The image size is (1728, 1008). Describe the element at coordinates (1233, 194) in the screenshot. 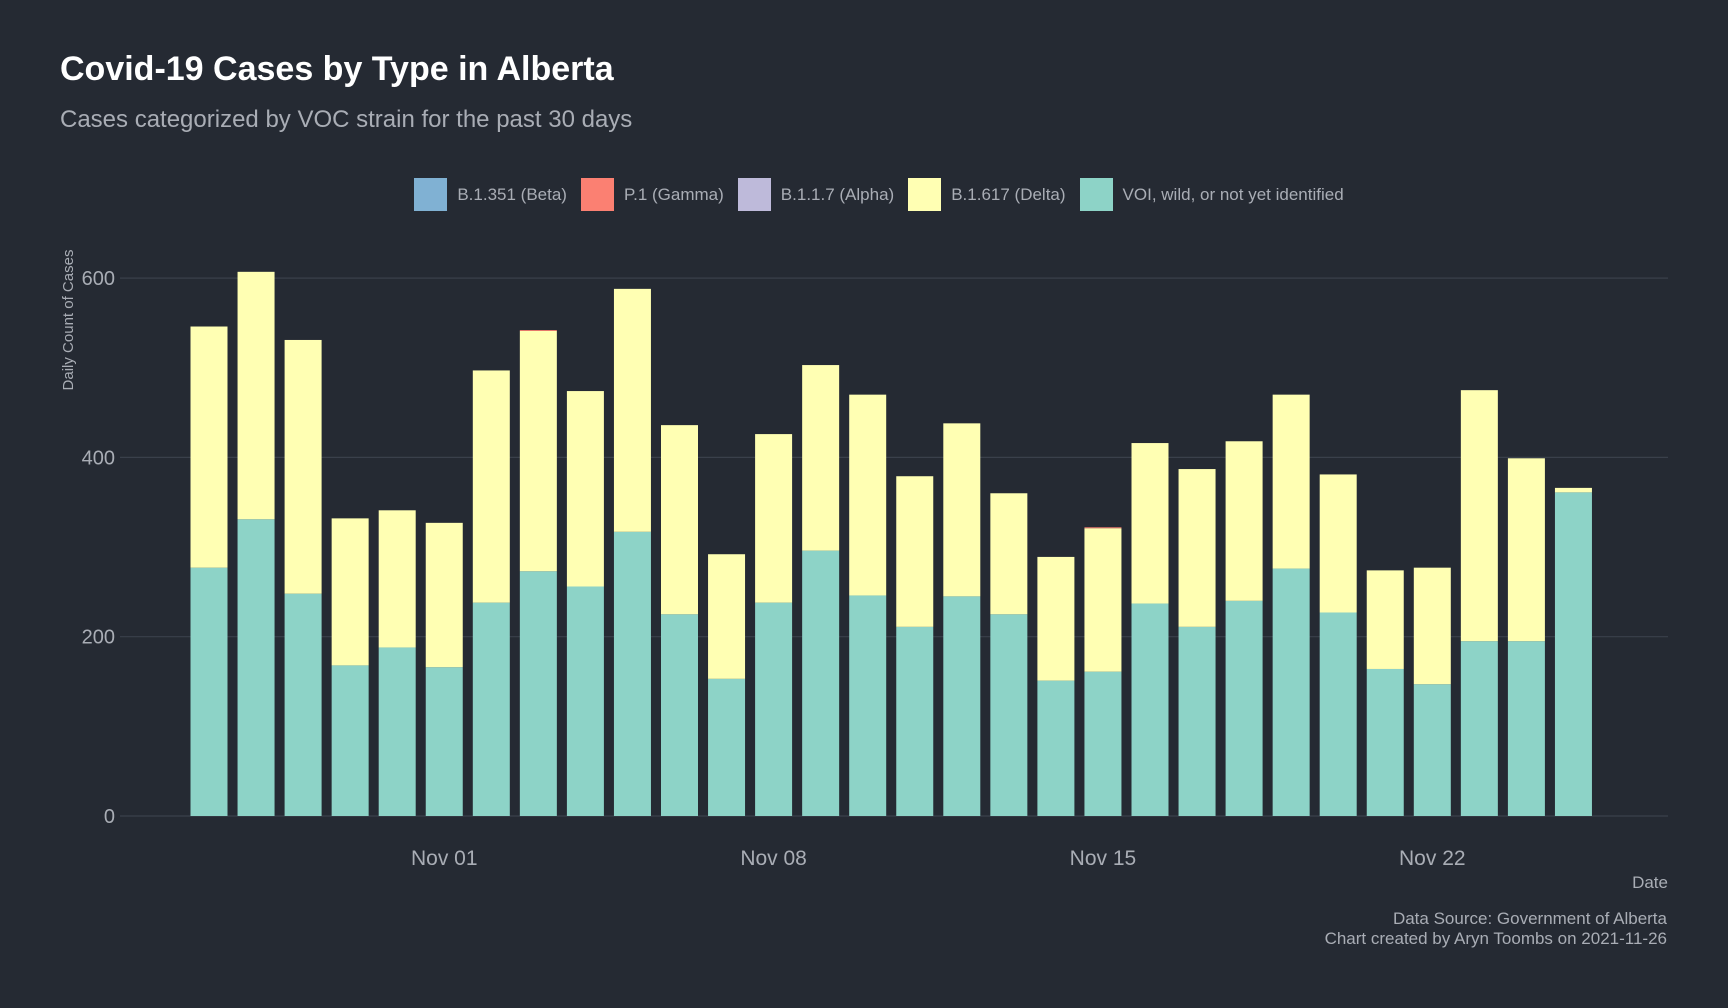

I see `legend-label-voi: VOI, wild, or not yet identified` at that location.